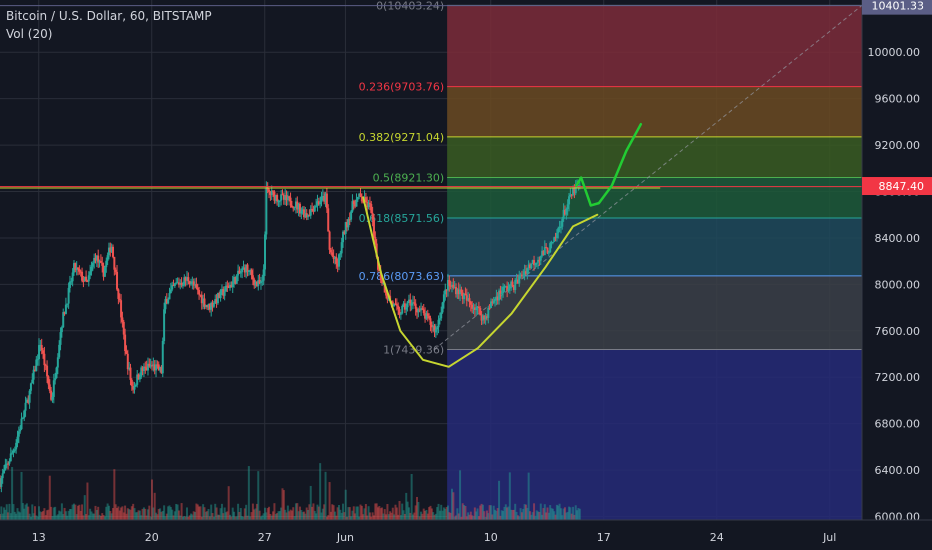 The image size is (932, 550). Describe the element at coordinates (897, 186) in the screenshot. I see `current-price-tag` at that location.